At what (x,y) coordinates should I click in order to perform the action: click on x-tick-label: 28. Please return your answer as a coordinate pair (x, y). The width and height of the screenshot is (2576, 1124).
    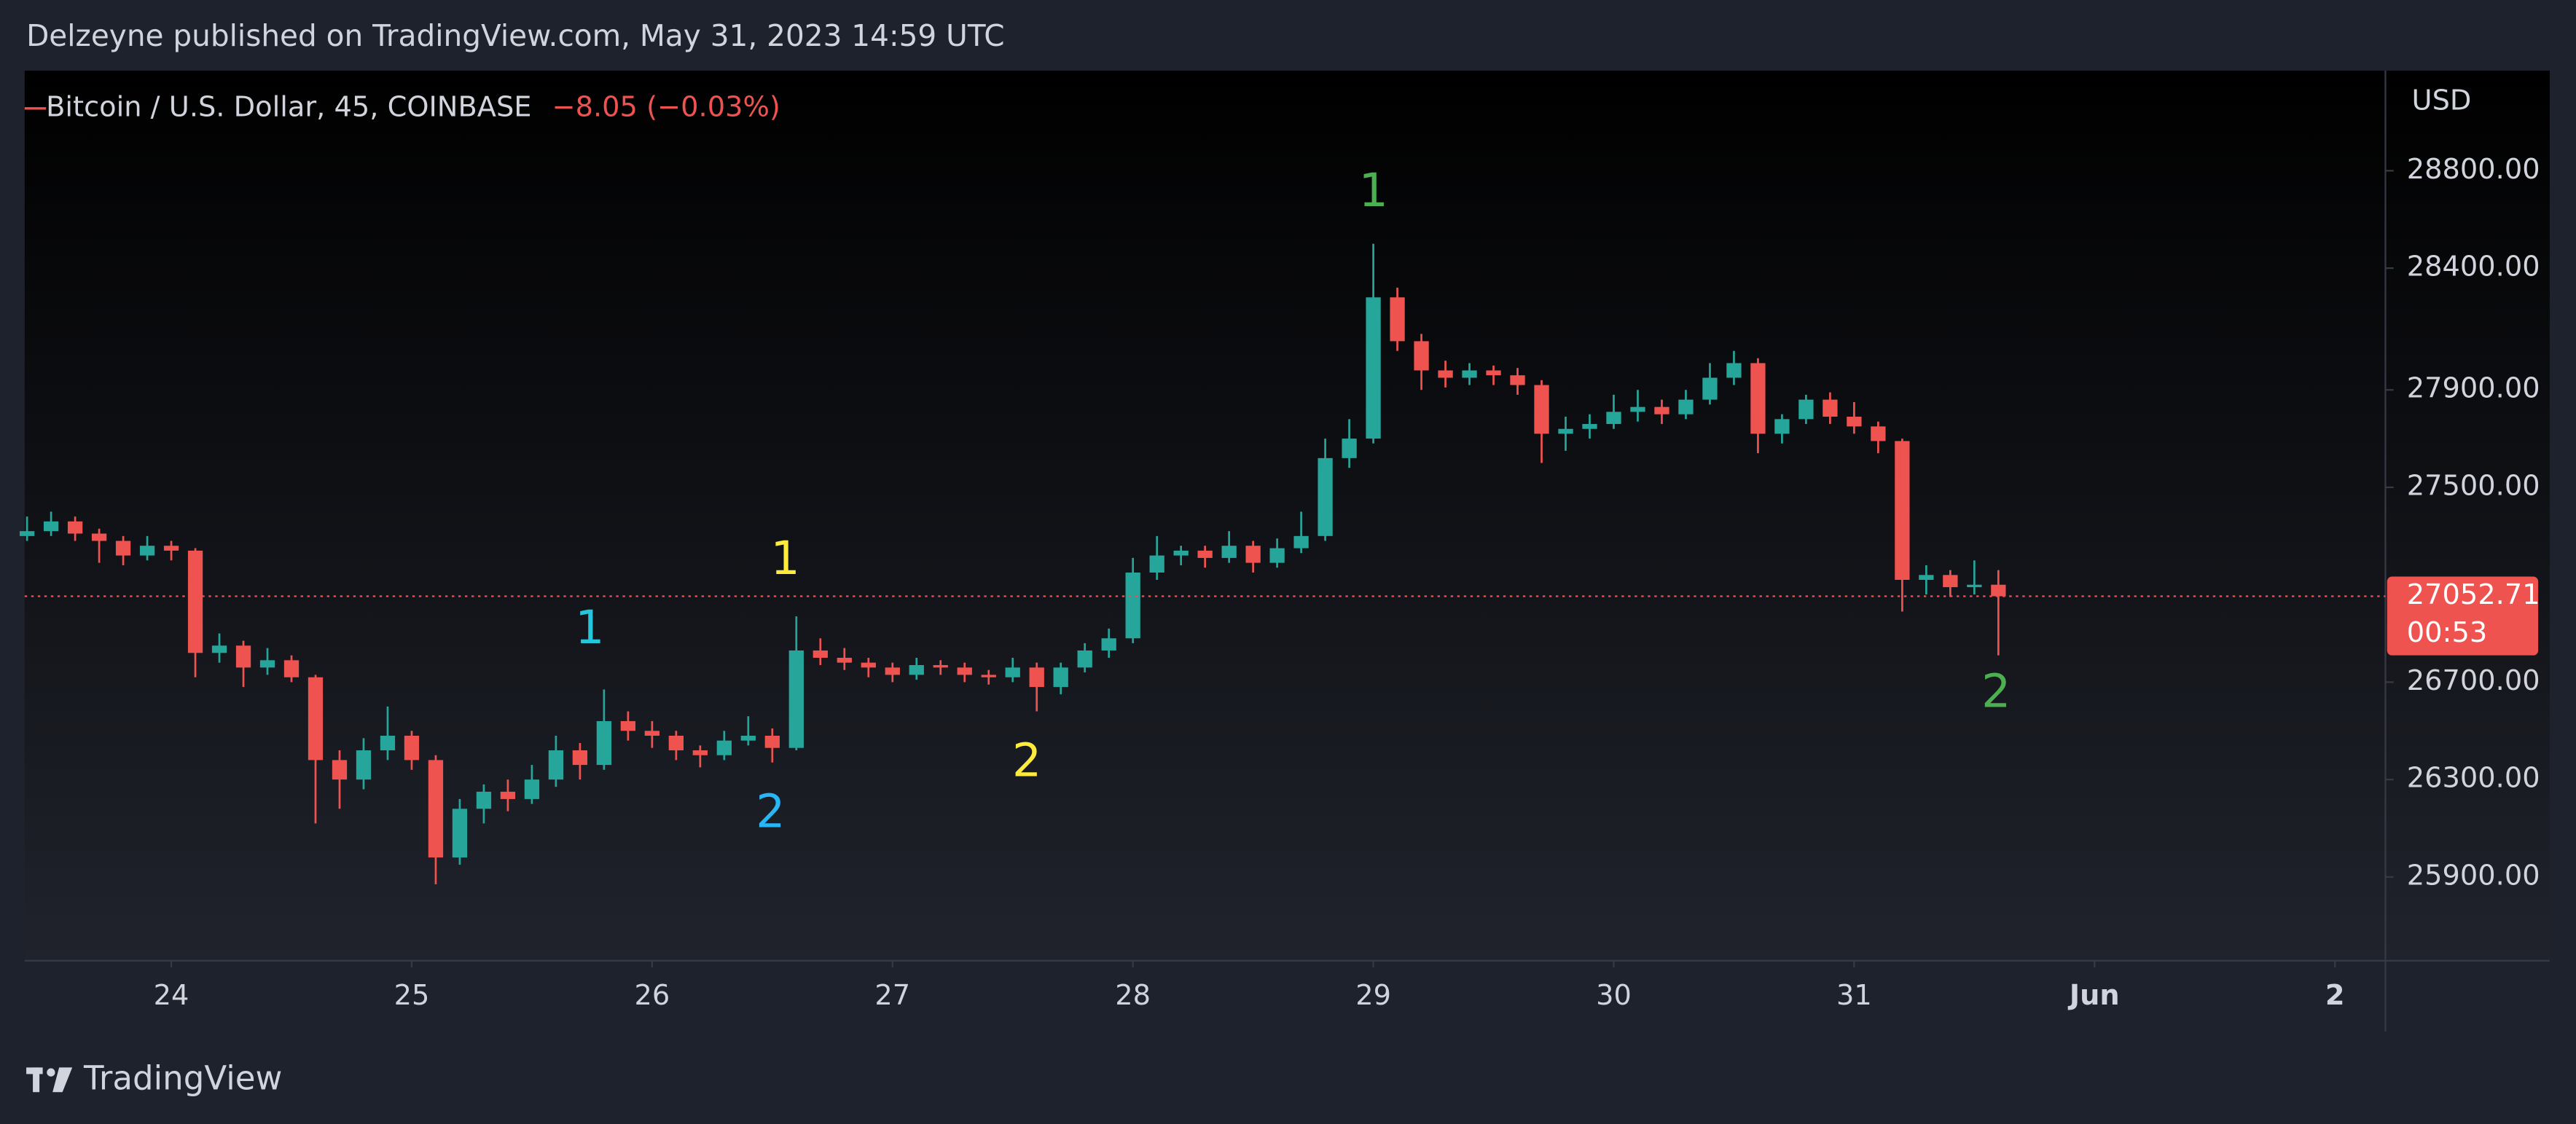
    Looking at the image, I should click on (1133, 996).